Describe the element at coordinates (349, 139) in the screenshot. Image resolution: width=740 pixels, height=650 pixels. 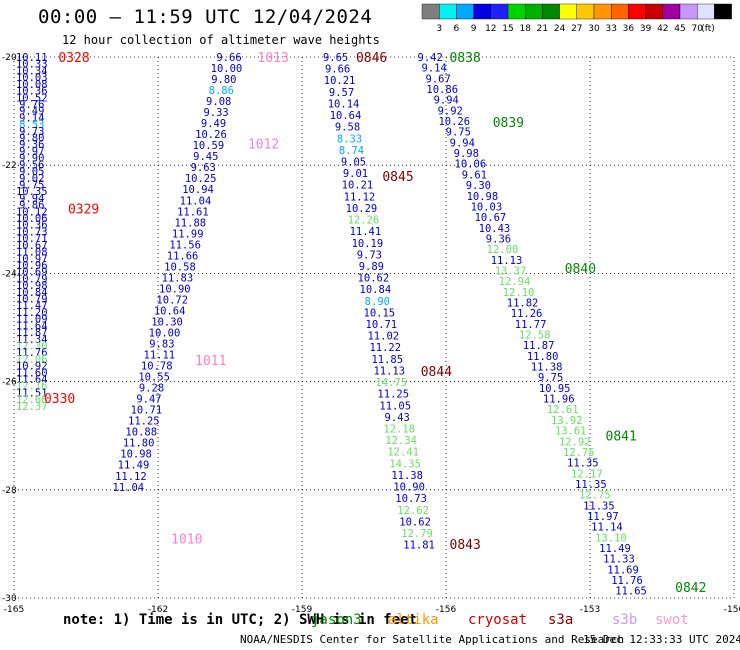
I see `wave-height-point: 8.33` at that location.